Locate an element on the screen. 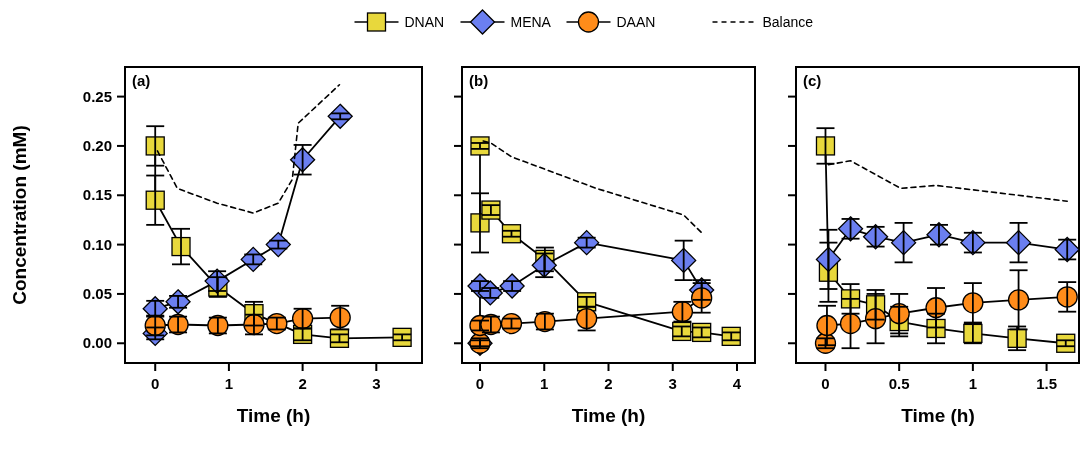  legend-label: DAAN is located at coordinates (636, 22).